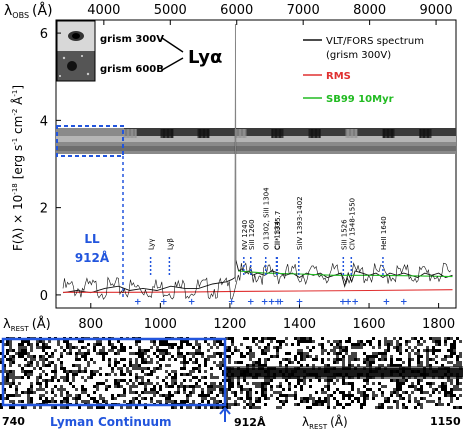 Image resolution: width=463 pixels, height=431 pixels. What do you see at coordinates (205, 57) in the screenshot?
I see `lya-label: Lyα` at bounding box center [205, 57].